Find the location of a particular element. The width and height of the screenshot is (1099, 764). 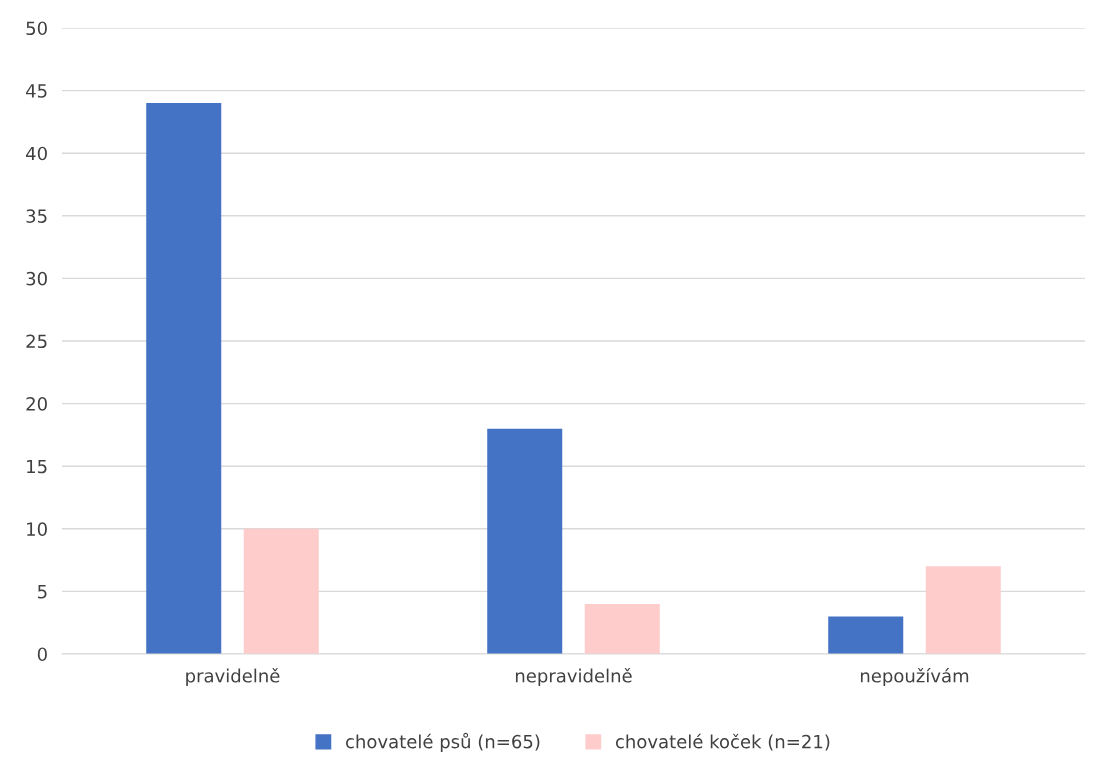

y-tick-label: 40 is located at coordinates (36, 153).